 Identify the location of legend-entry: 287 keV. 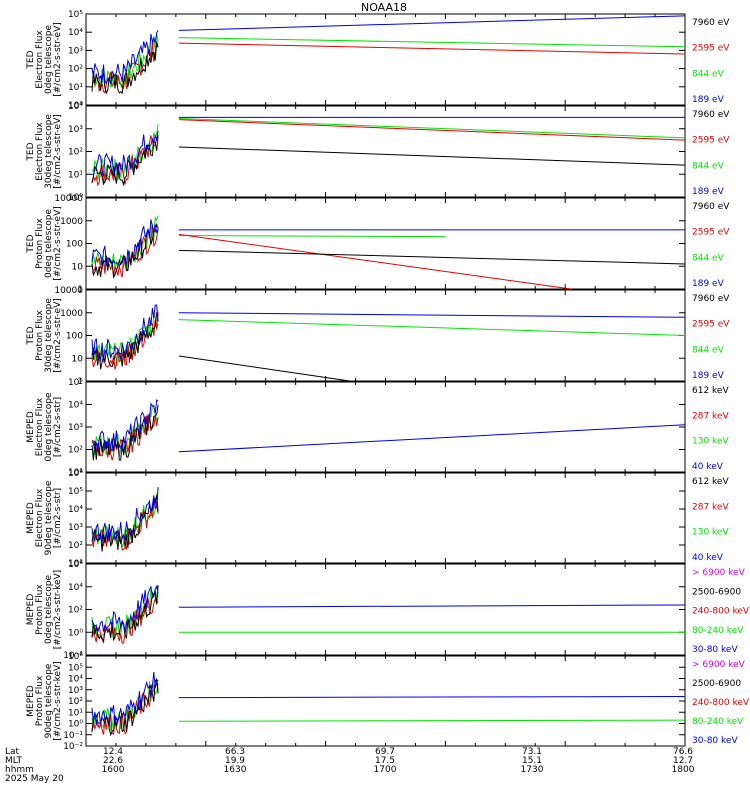
(710, 416).